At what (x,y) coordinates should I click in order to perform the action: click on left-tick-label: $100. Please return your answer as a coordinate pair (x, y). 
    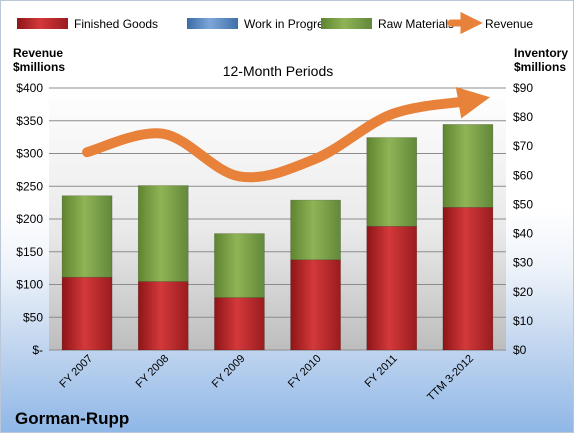
    Looking at the image, I should click on (29, 285).